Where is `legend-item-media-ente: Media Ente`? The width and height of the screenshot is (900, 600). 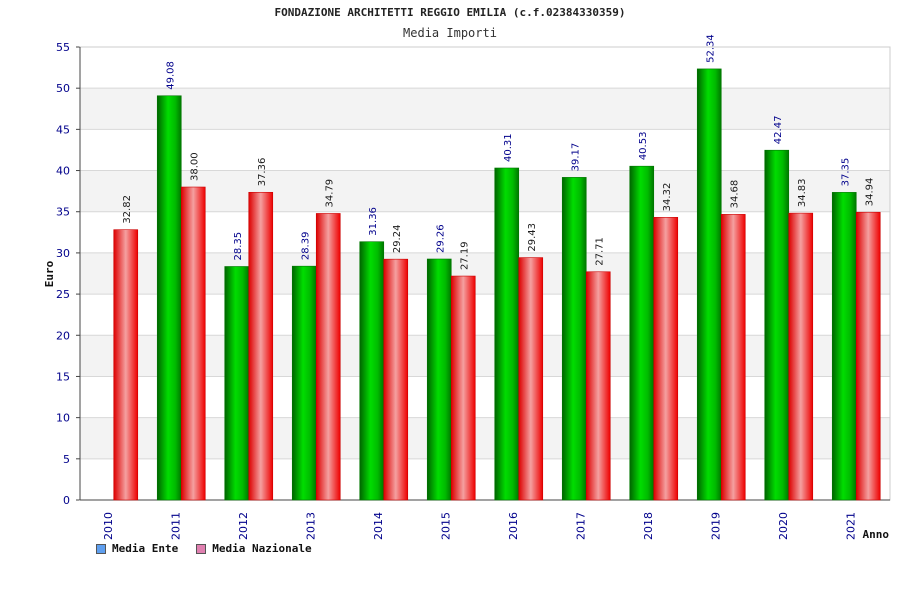 legend-item-media-ente: Media Ente is located at coordinates (137, 548).